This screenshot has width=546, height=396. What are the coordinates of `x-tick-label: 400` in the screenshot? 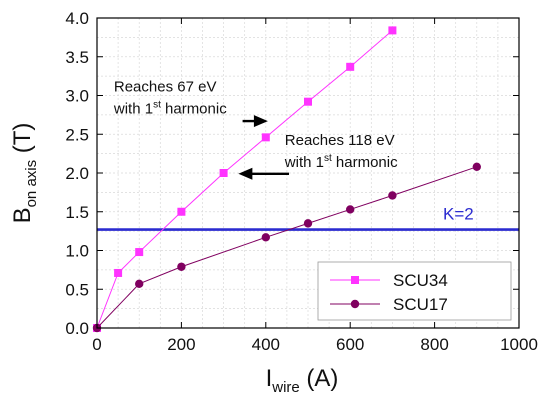 It's located at (266, 344).